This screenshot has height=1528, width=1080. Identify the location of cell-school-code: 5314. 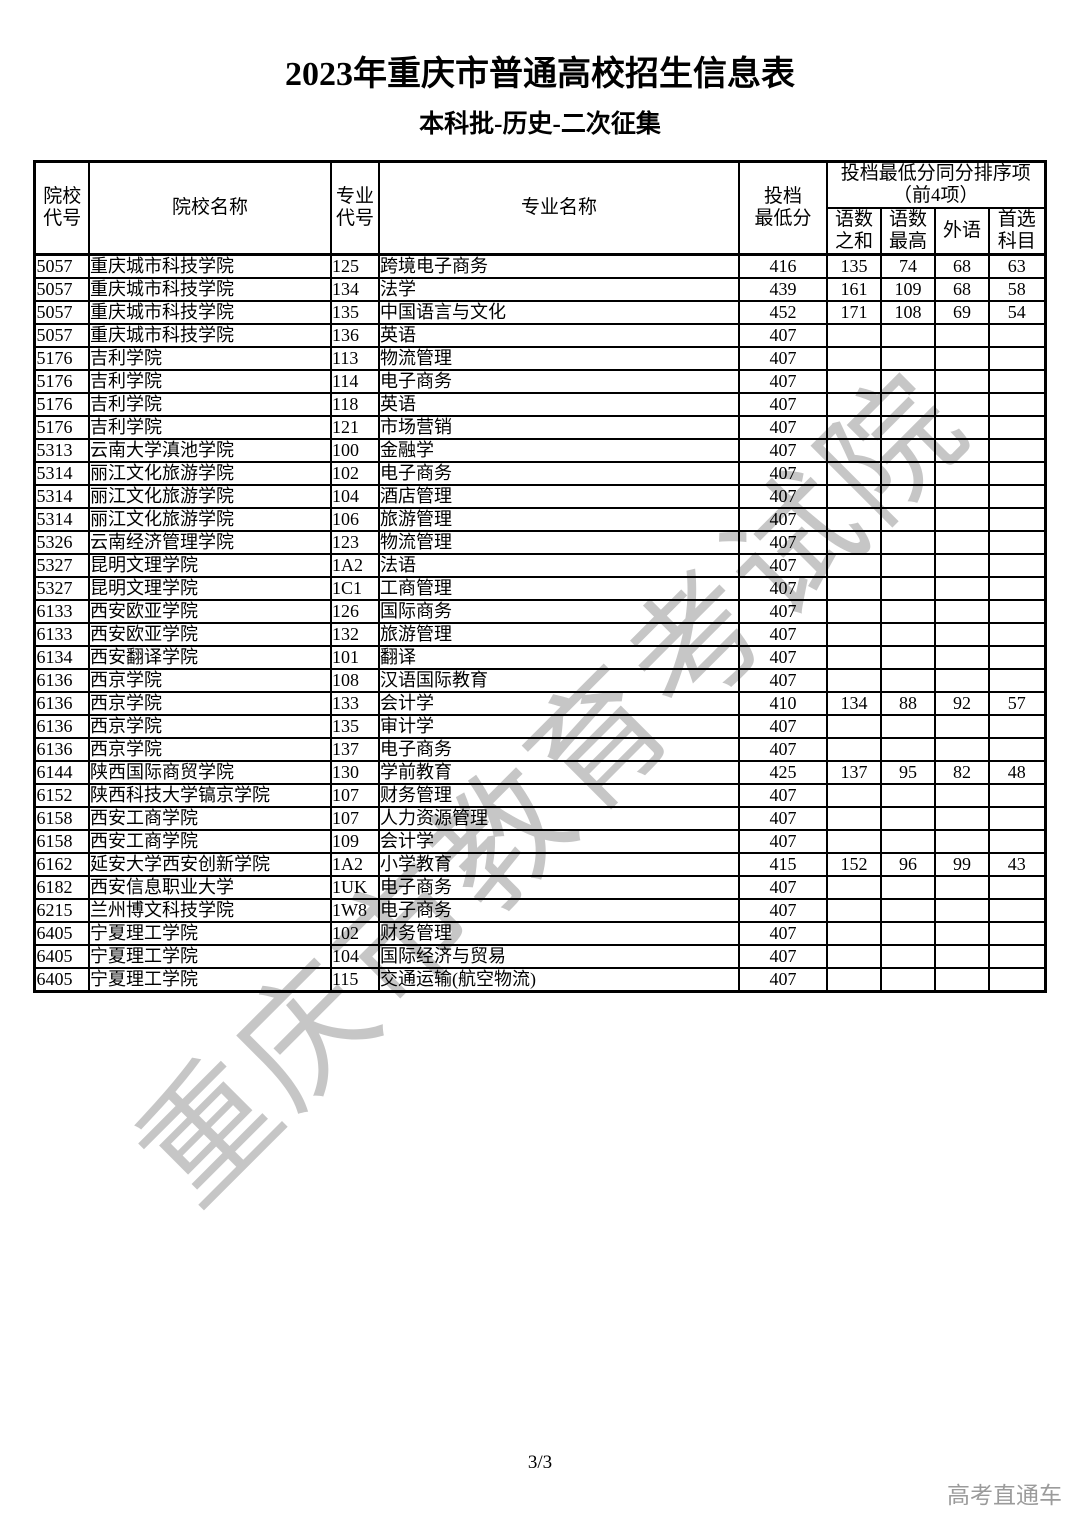
(61, 519).